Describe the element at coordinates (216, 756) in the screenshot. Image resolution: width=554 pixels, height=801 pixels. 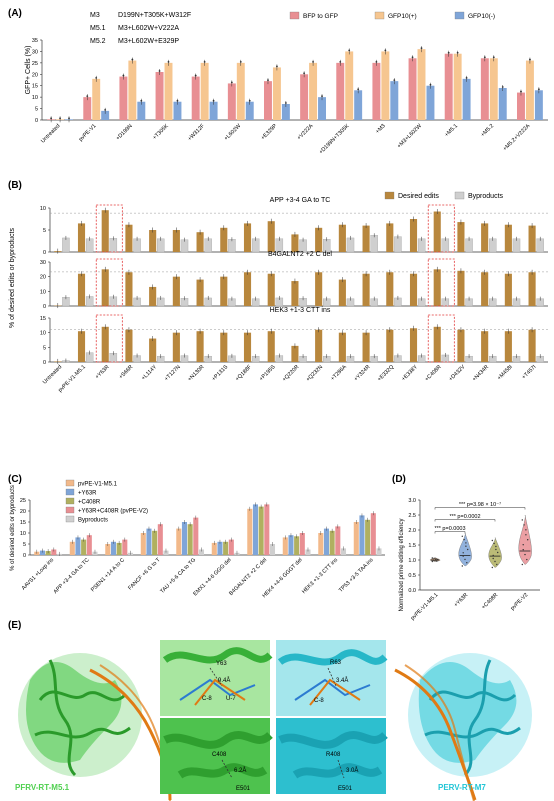
I see `zoom-left-bottom: C408 6.2Å E501` at that location.